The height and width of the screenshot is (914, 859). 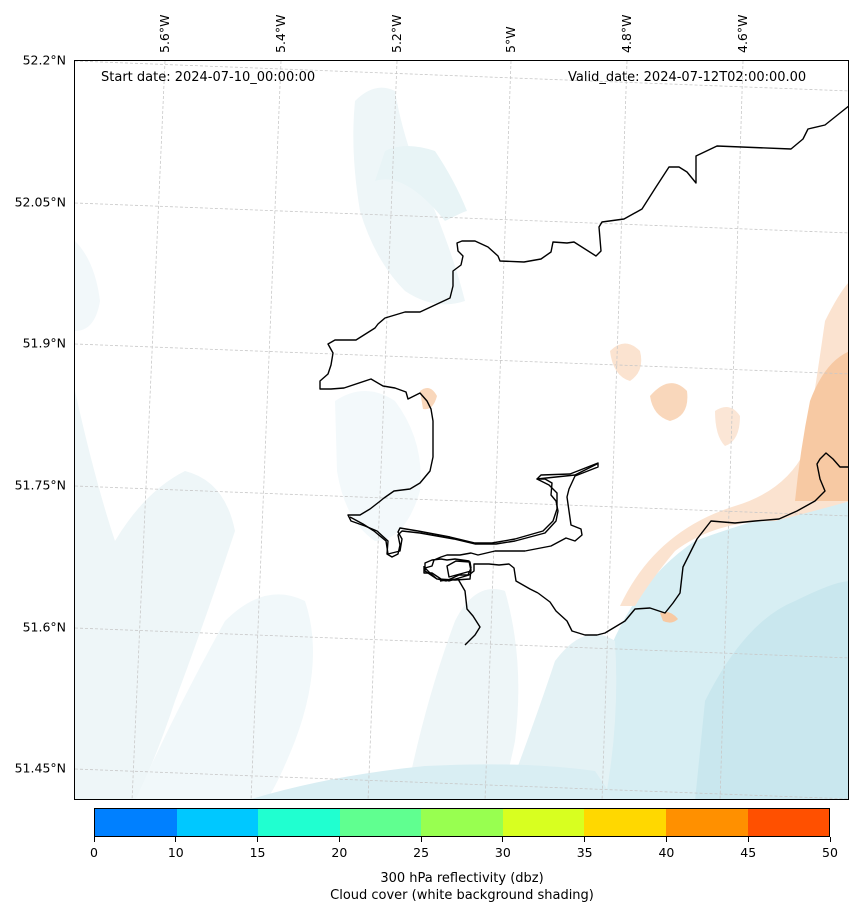 I want to click on colorbar-tick-label: 15, so click(x=257, y=852).